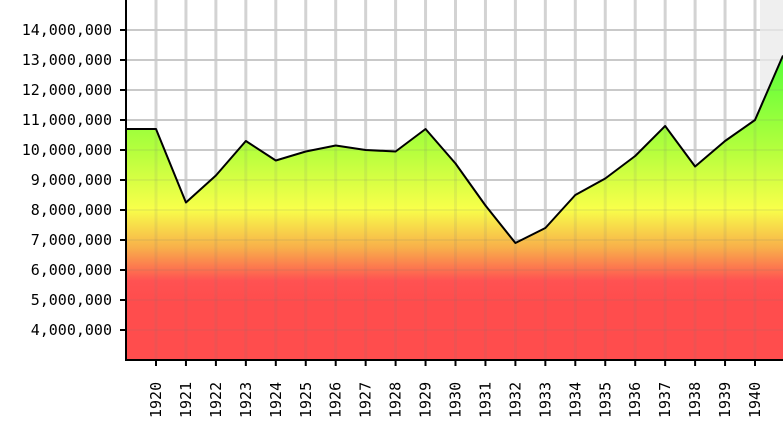  What do you see at coordinates (71, 300) in the screenshot?
I see `y-tick-label: 5,000,000` at bounding box center [71, 300].